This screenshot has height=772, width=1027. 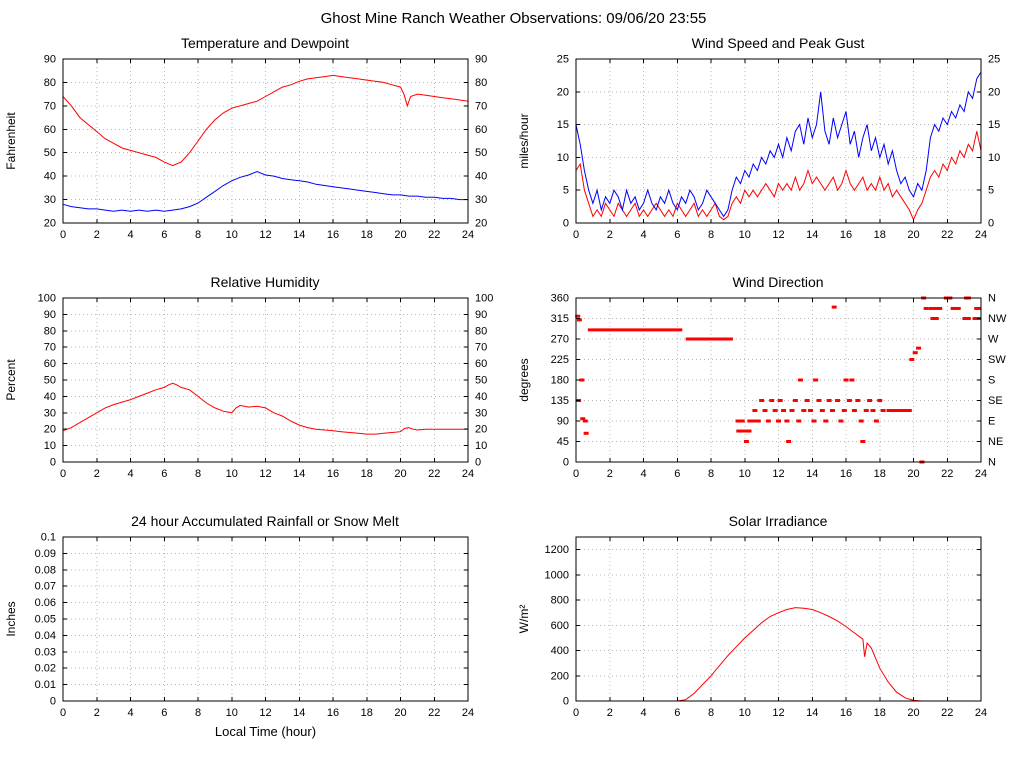 I want to click on y-tick-label: 0.04, so click(x=44, y=636).